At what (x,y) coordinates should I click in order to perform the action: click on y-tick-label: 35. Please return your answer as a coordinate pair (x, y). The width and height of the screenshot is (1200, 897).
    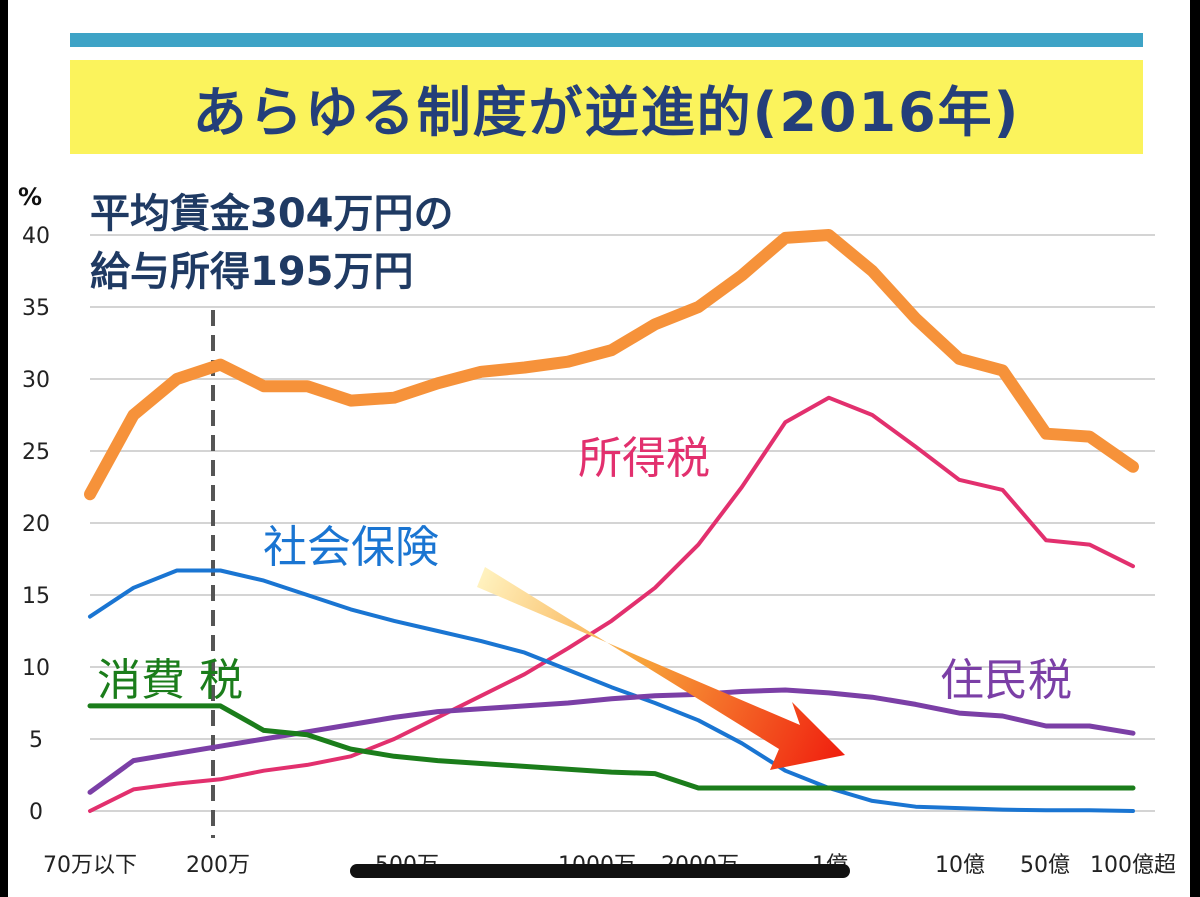
    Looking at the image, I should click on (36, 308).